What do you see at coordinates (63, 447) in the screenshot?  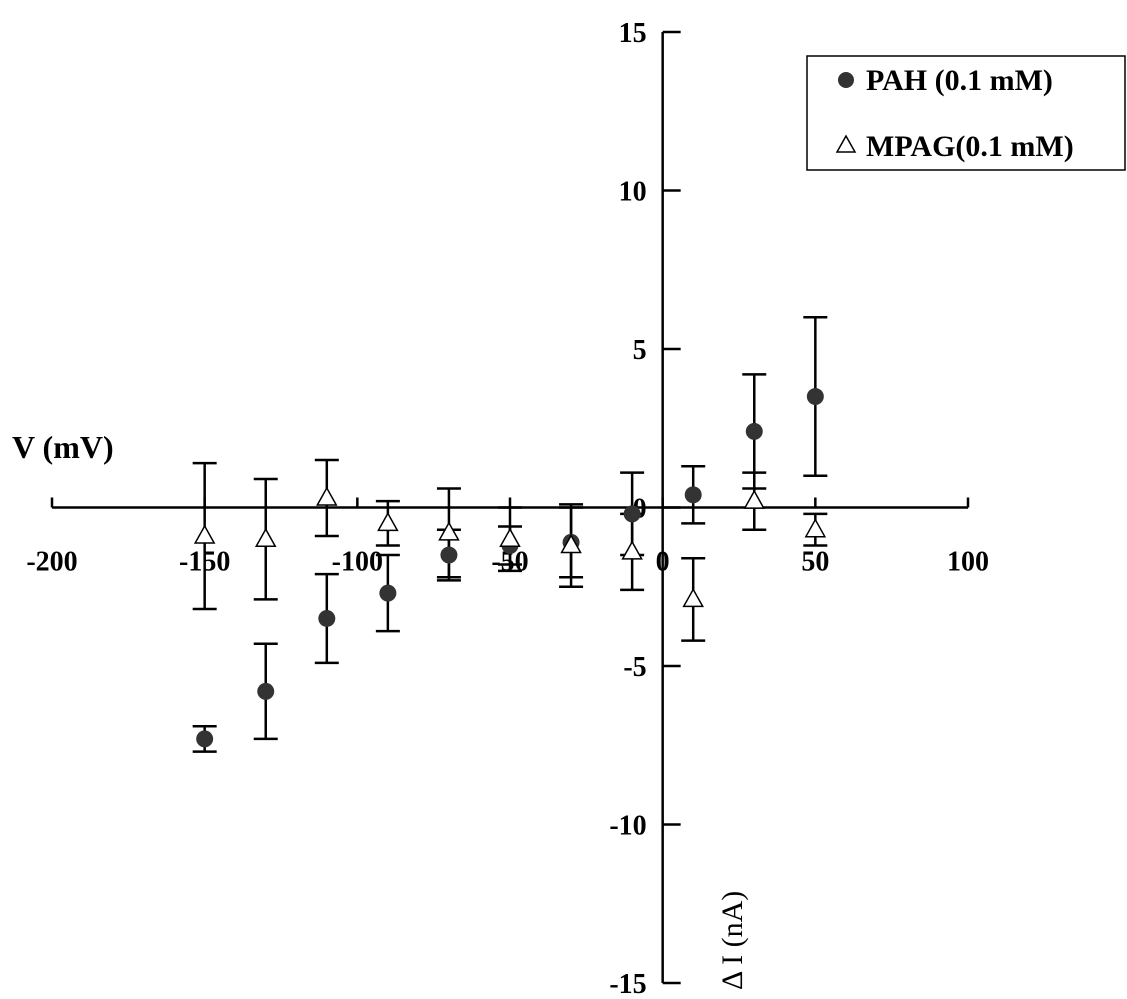 I see `x-axis-title: V (mV)` at bounding box center [63, 447].